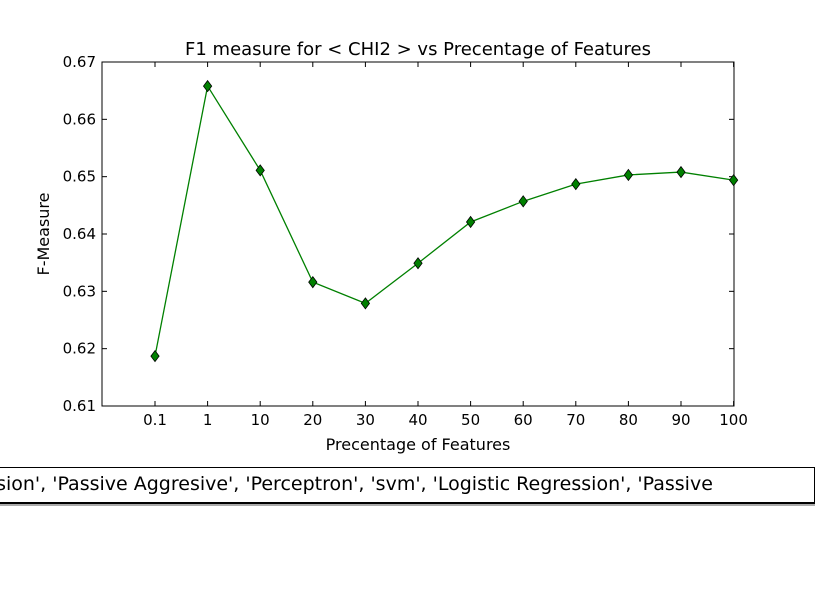  Describe the element at coordinates (733, 420) in the screenshot. I see `x-tick-label: 100` at that location.